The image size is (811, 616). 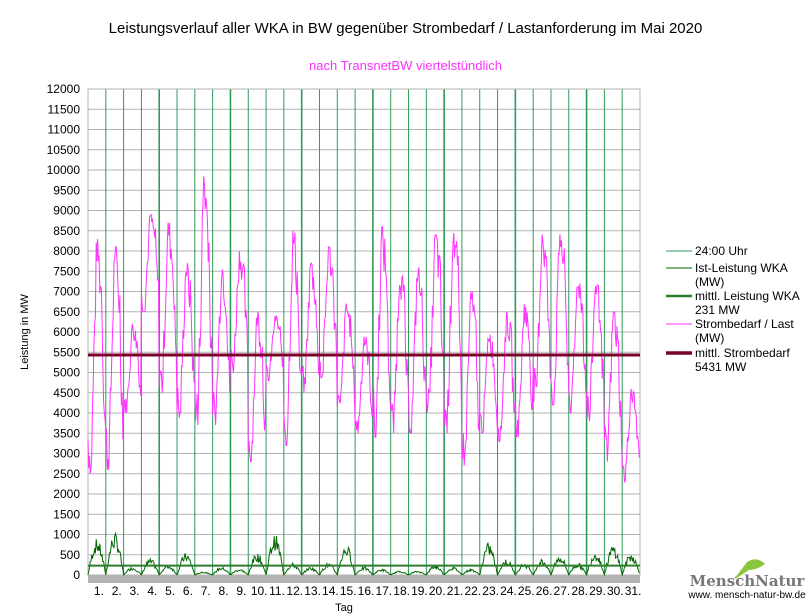 I want to click on x-axis-label: Tag, so click(x=344, y=608).